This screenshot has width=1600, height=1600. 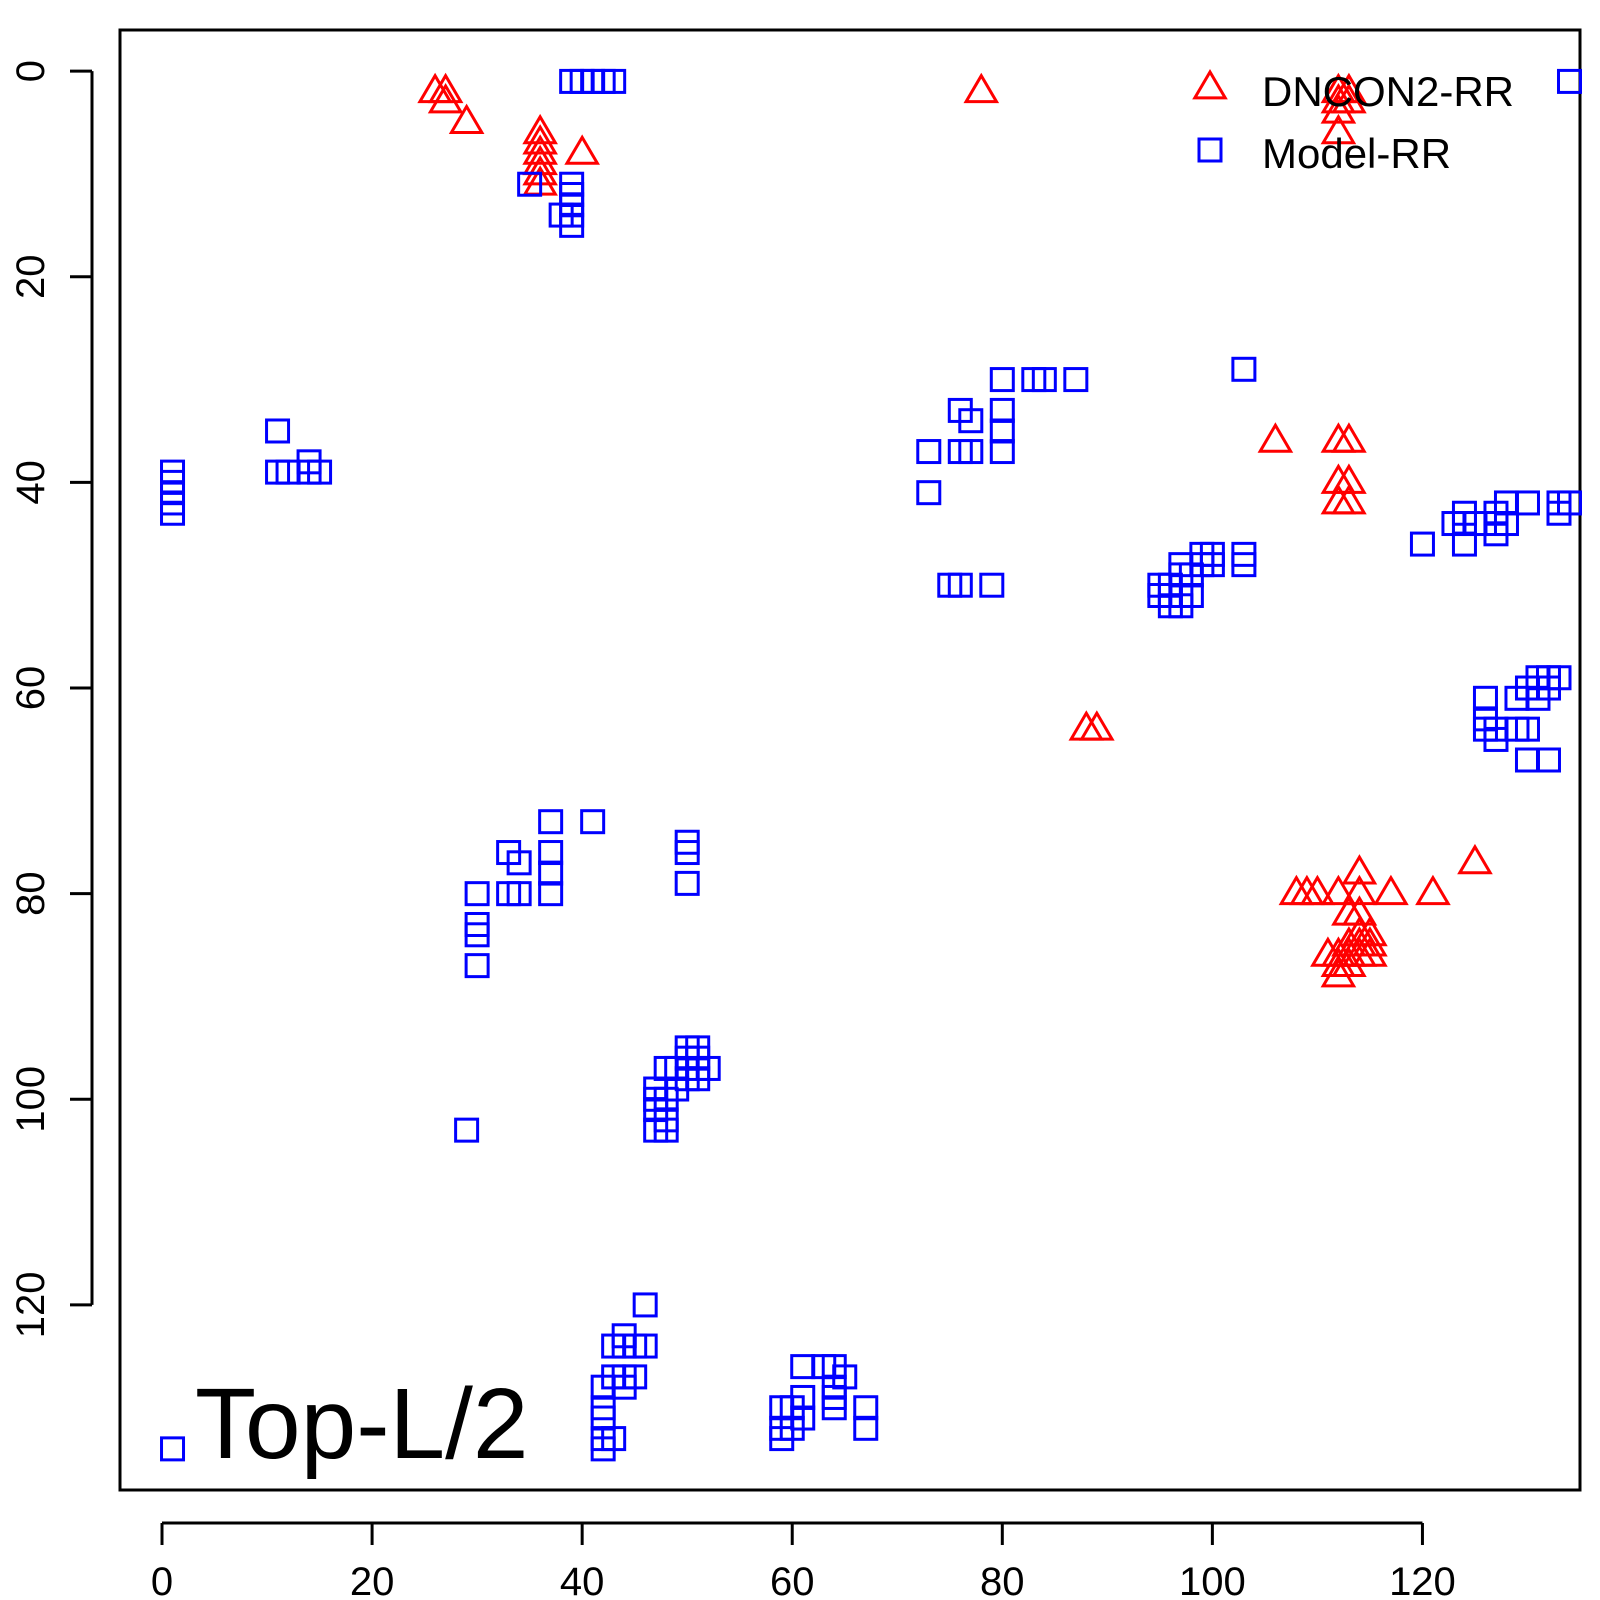 What do you see at coordinates (792, 1580) in the screenshot?
I see `x-tick-label: 60` at bounding box center [792, 1580].